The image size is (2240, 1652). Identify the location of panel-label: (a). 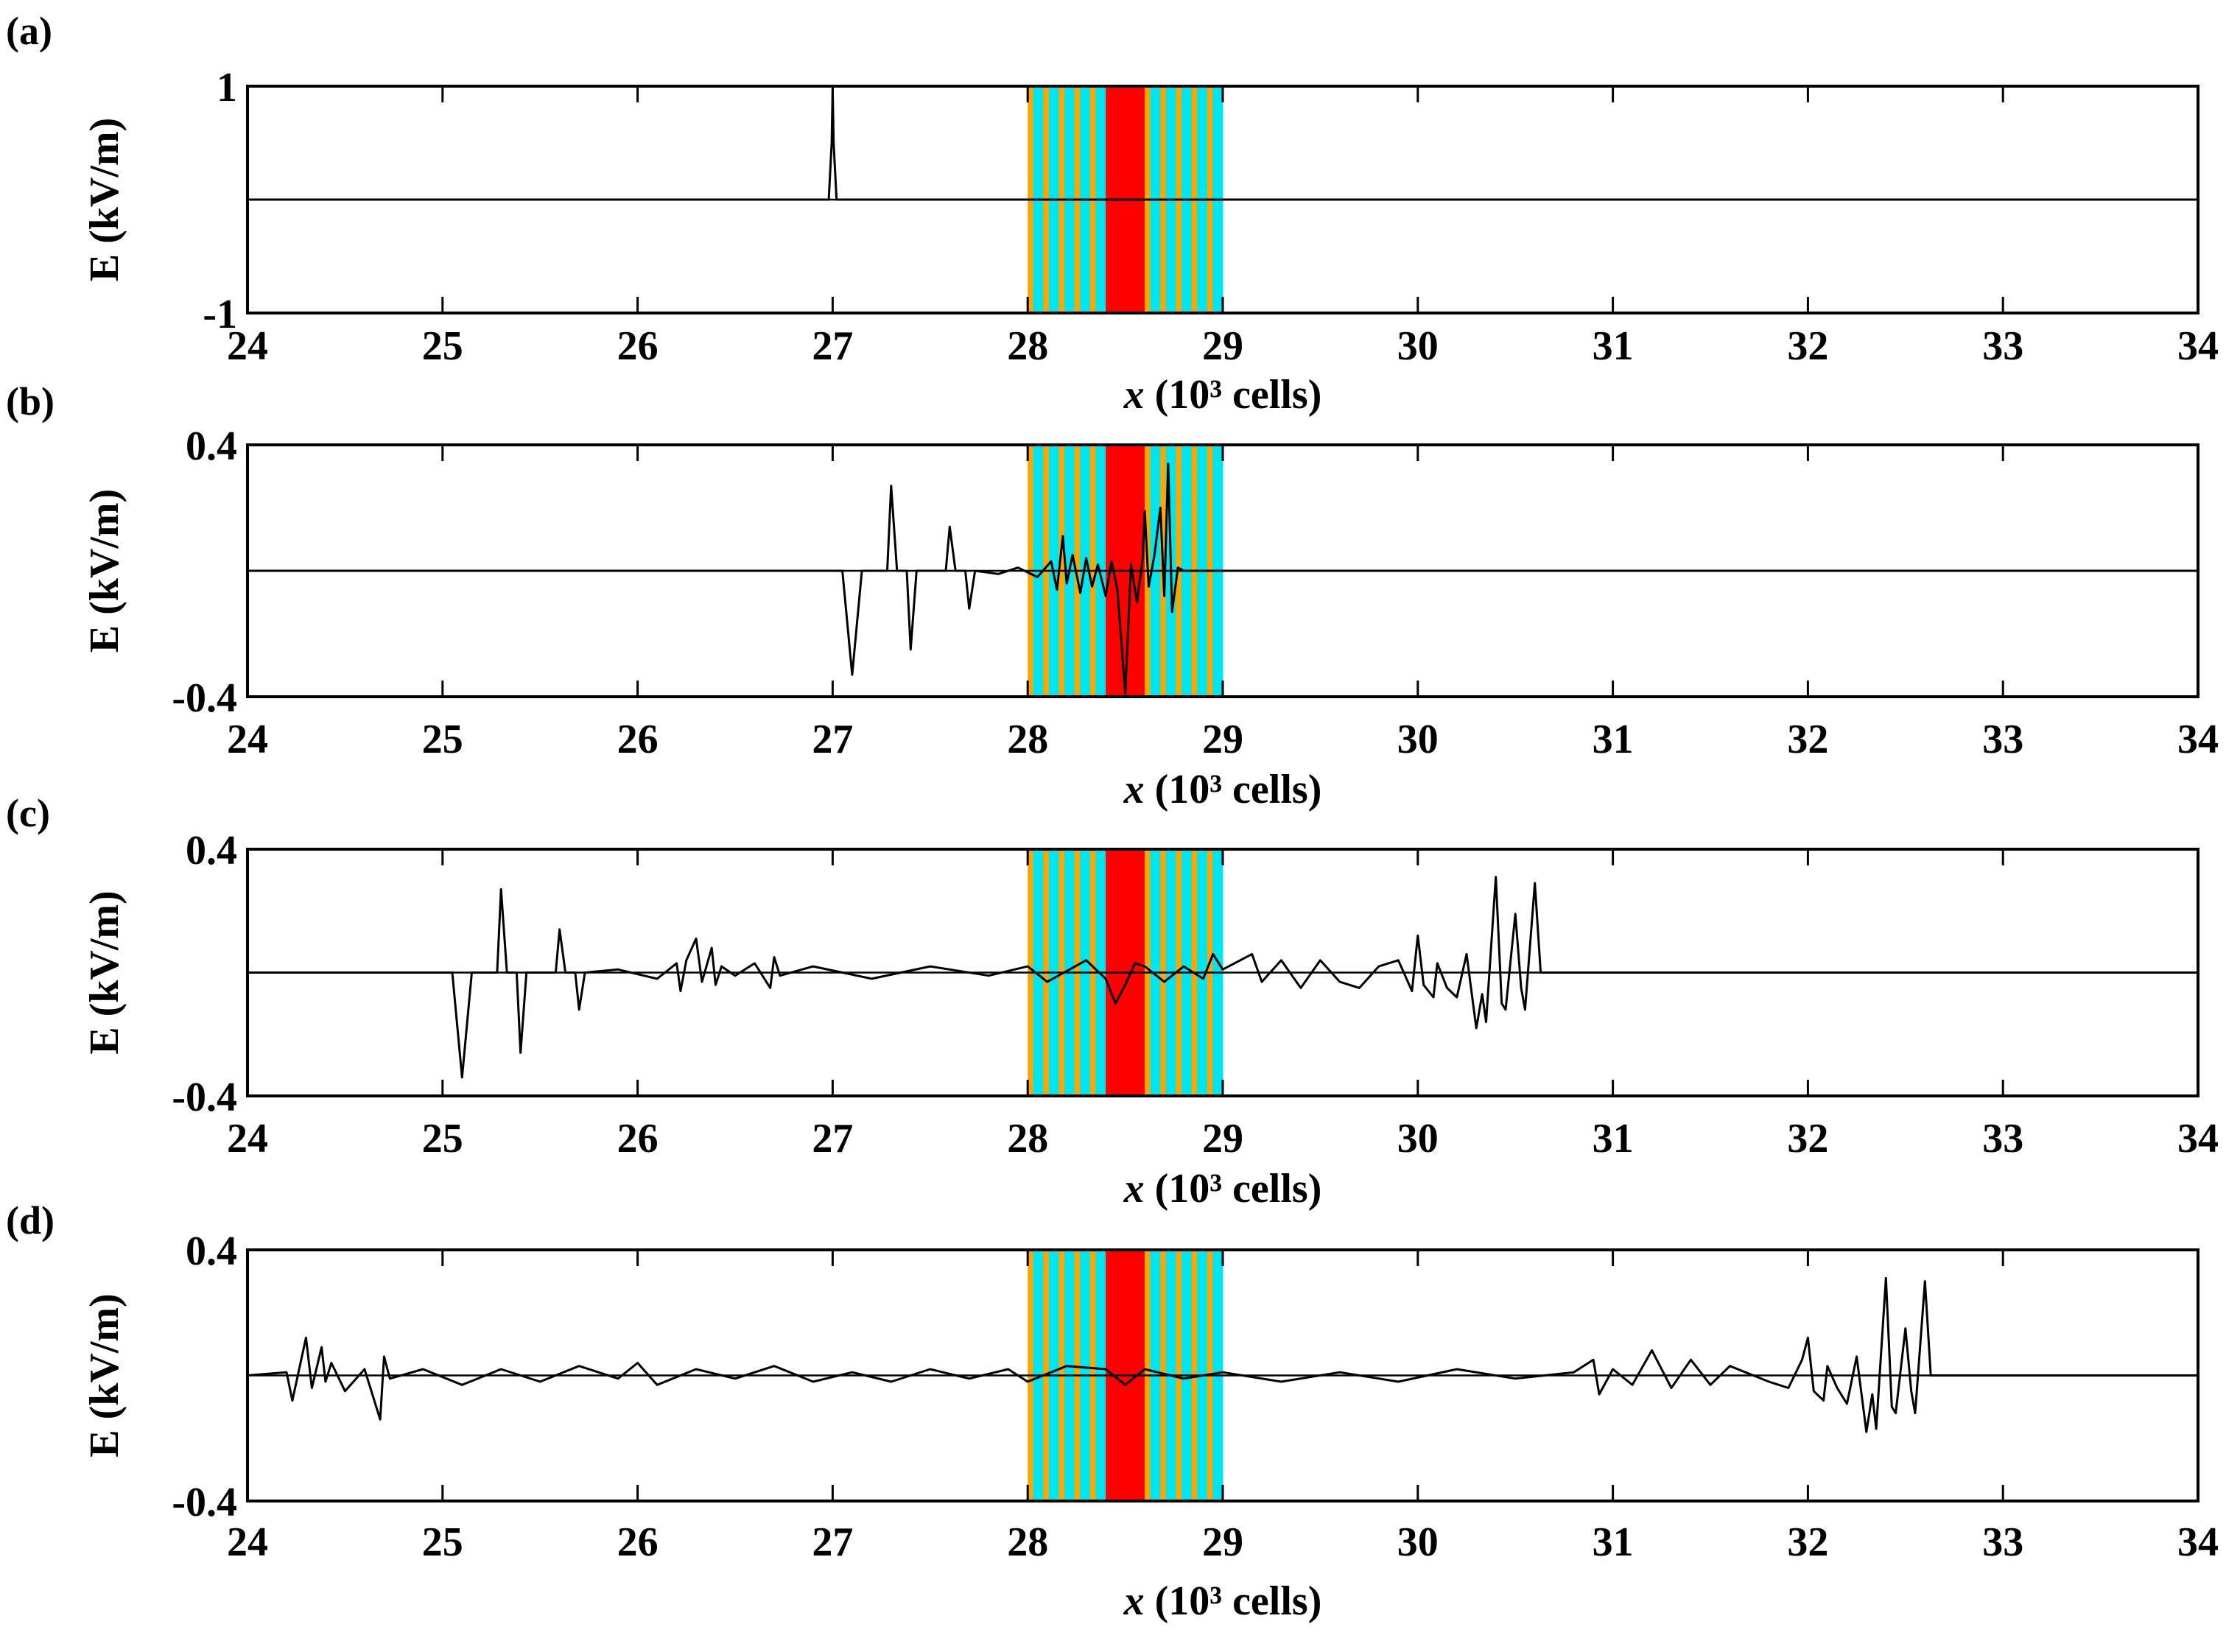
(29, 31).